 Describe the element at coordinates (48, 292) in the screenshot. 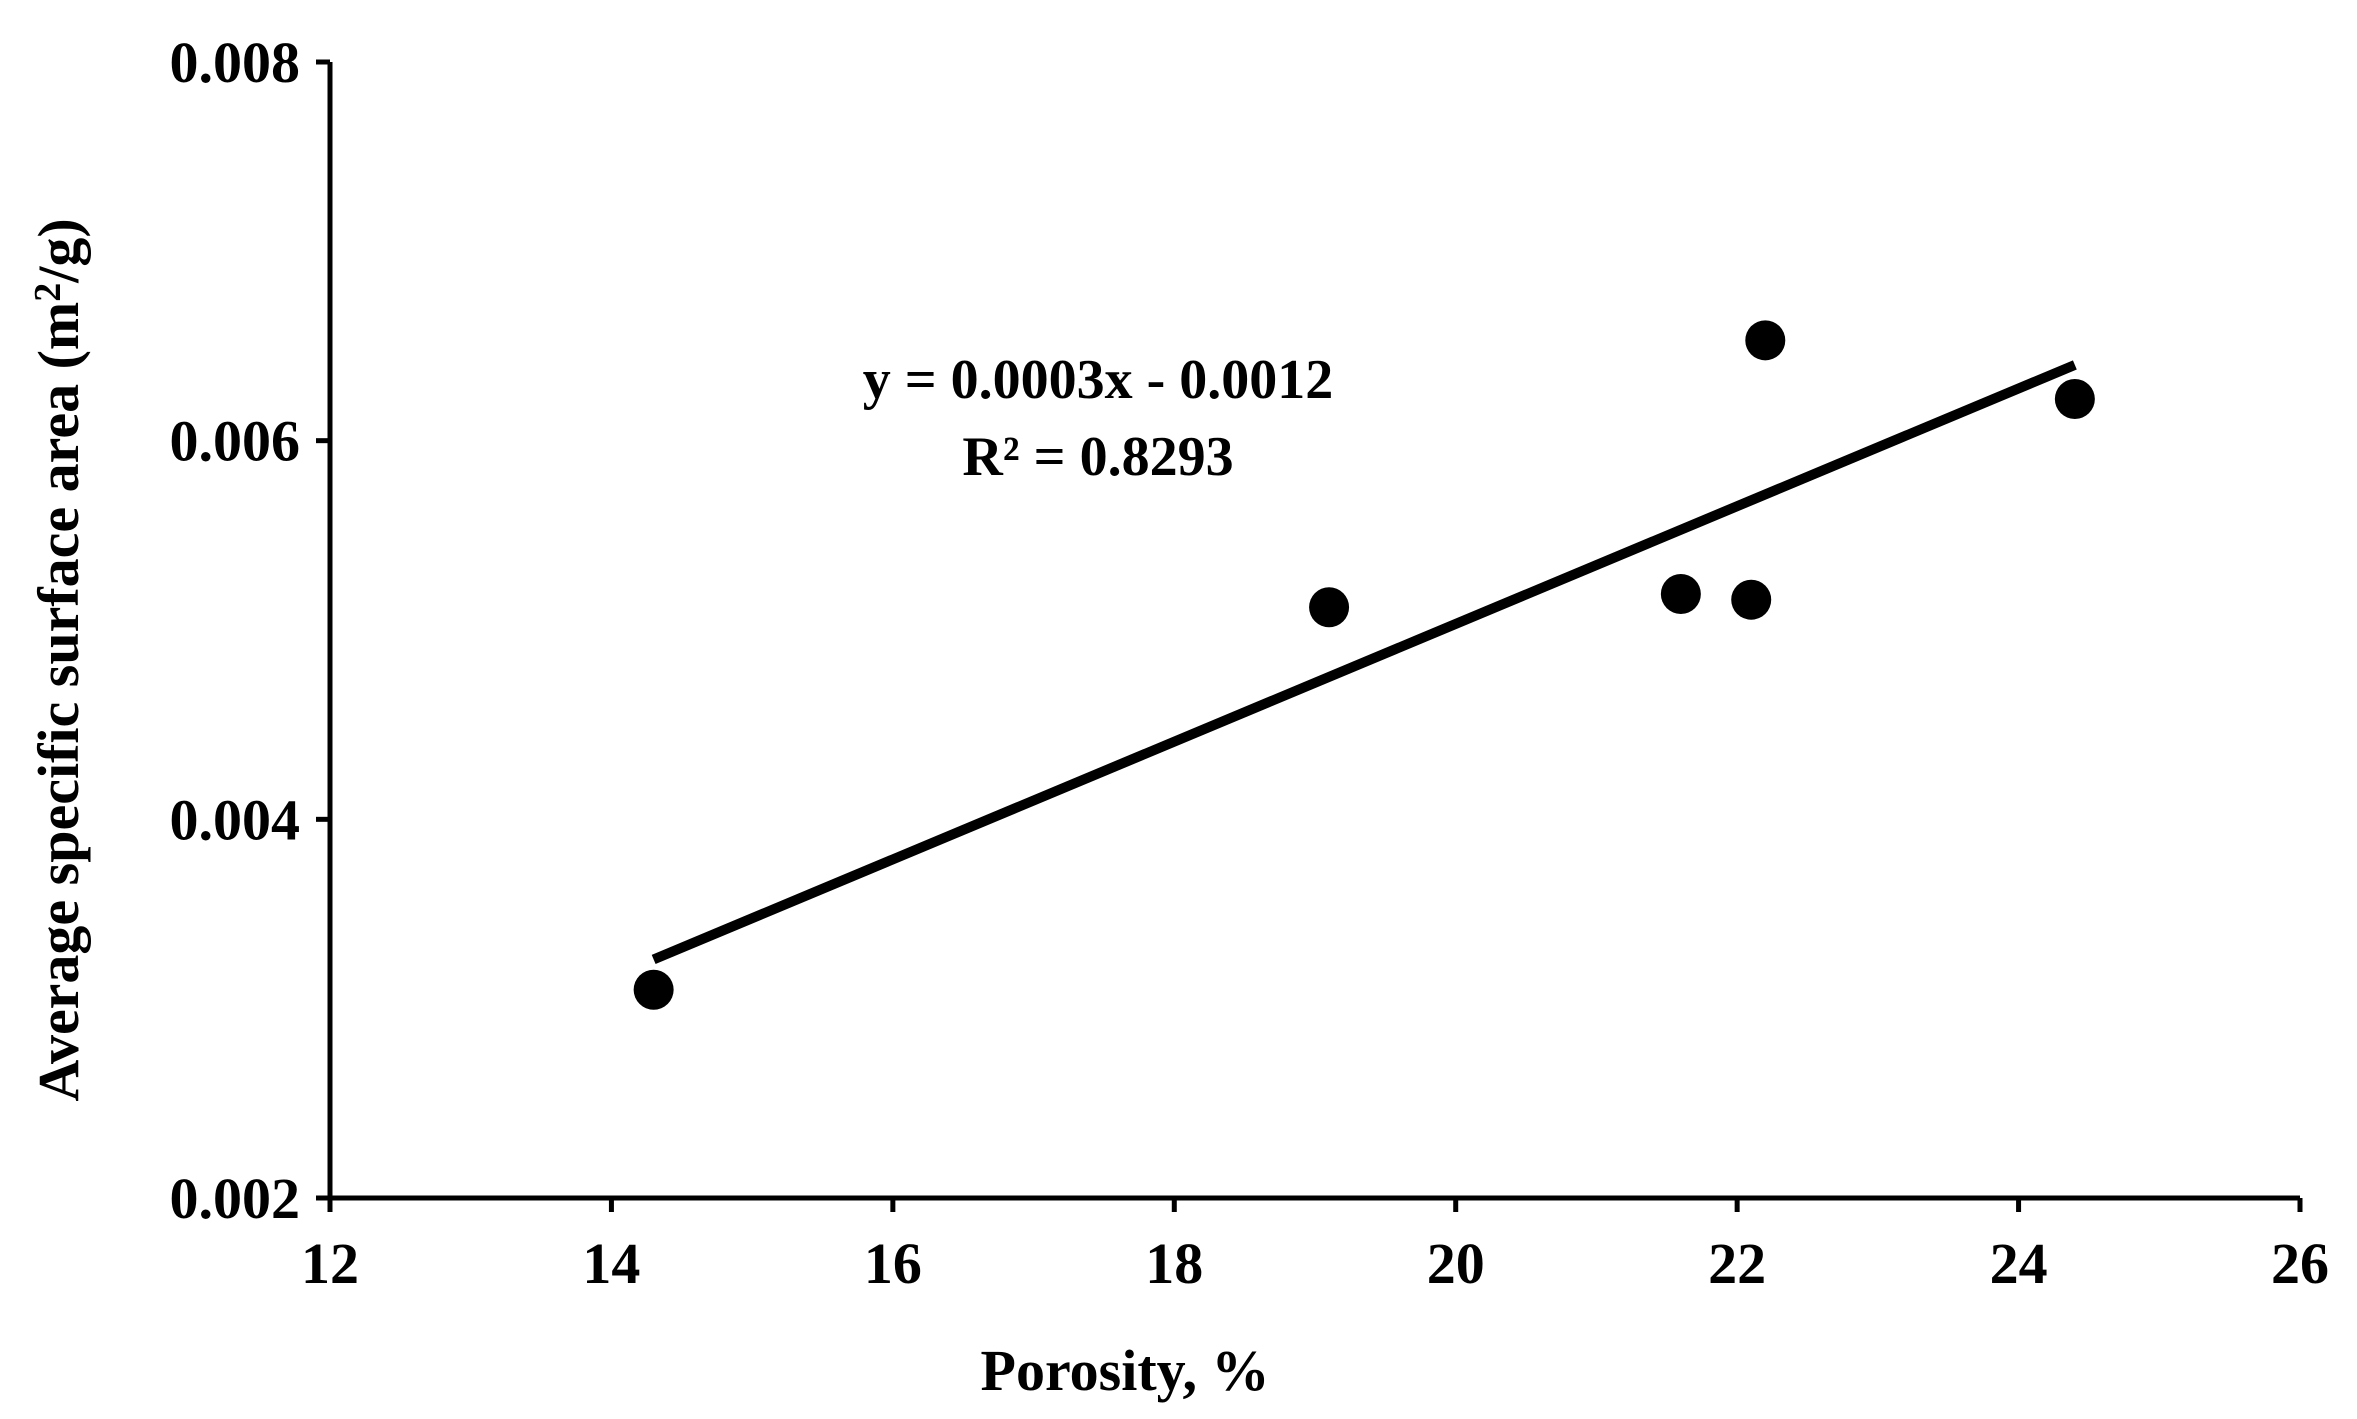

I see `y-axis-title-sup: 2` at that location.